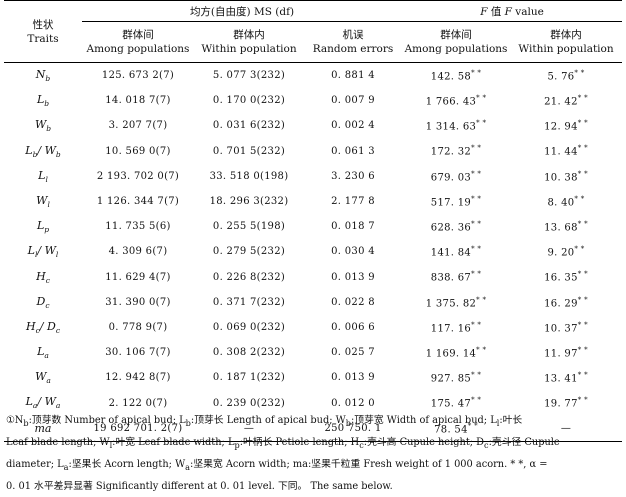 Image resolution: width=626 pixels, height=497 pixels. What do you see at coordinates (566, 226) in the screenshot?
I see `f-f2-cell: 13. 68* *` at bounding box center [566, 226].